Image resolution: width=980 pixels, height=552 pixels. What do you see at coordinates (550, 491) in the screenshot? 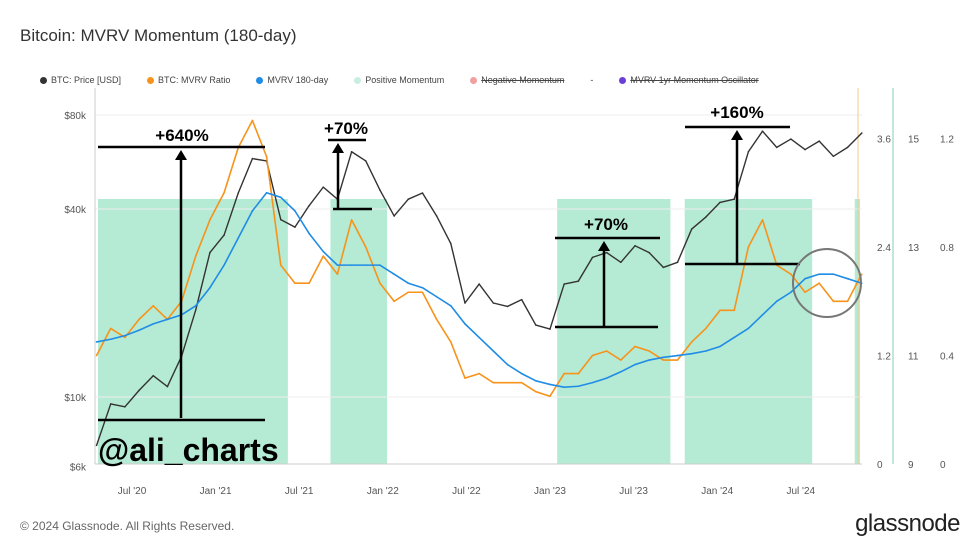
I see `x-tick-label: Jan '23` at bounding box center [550, 491].